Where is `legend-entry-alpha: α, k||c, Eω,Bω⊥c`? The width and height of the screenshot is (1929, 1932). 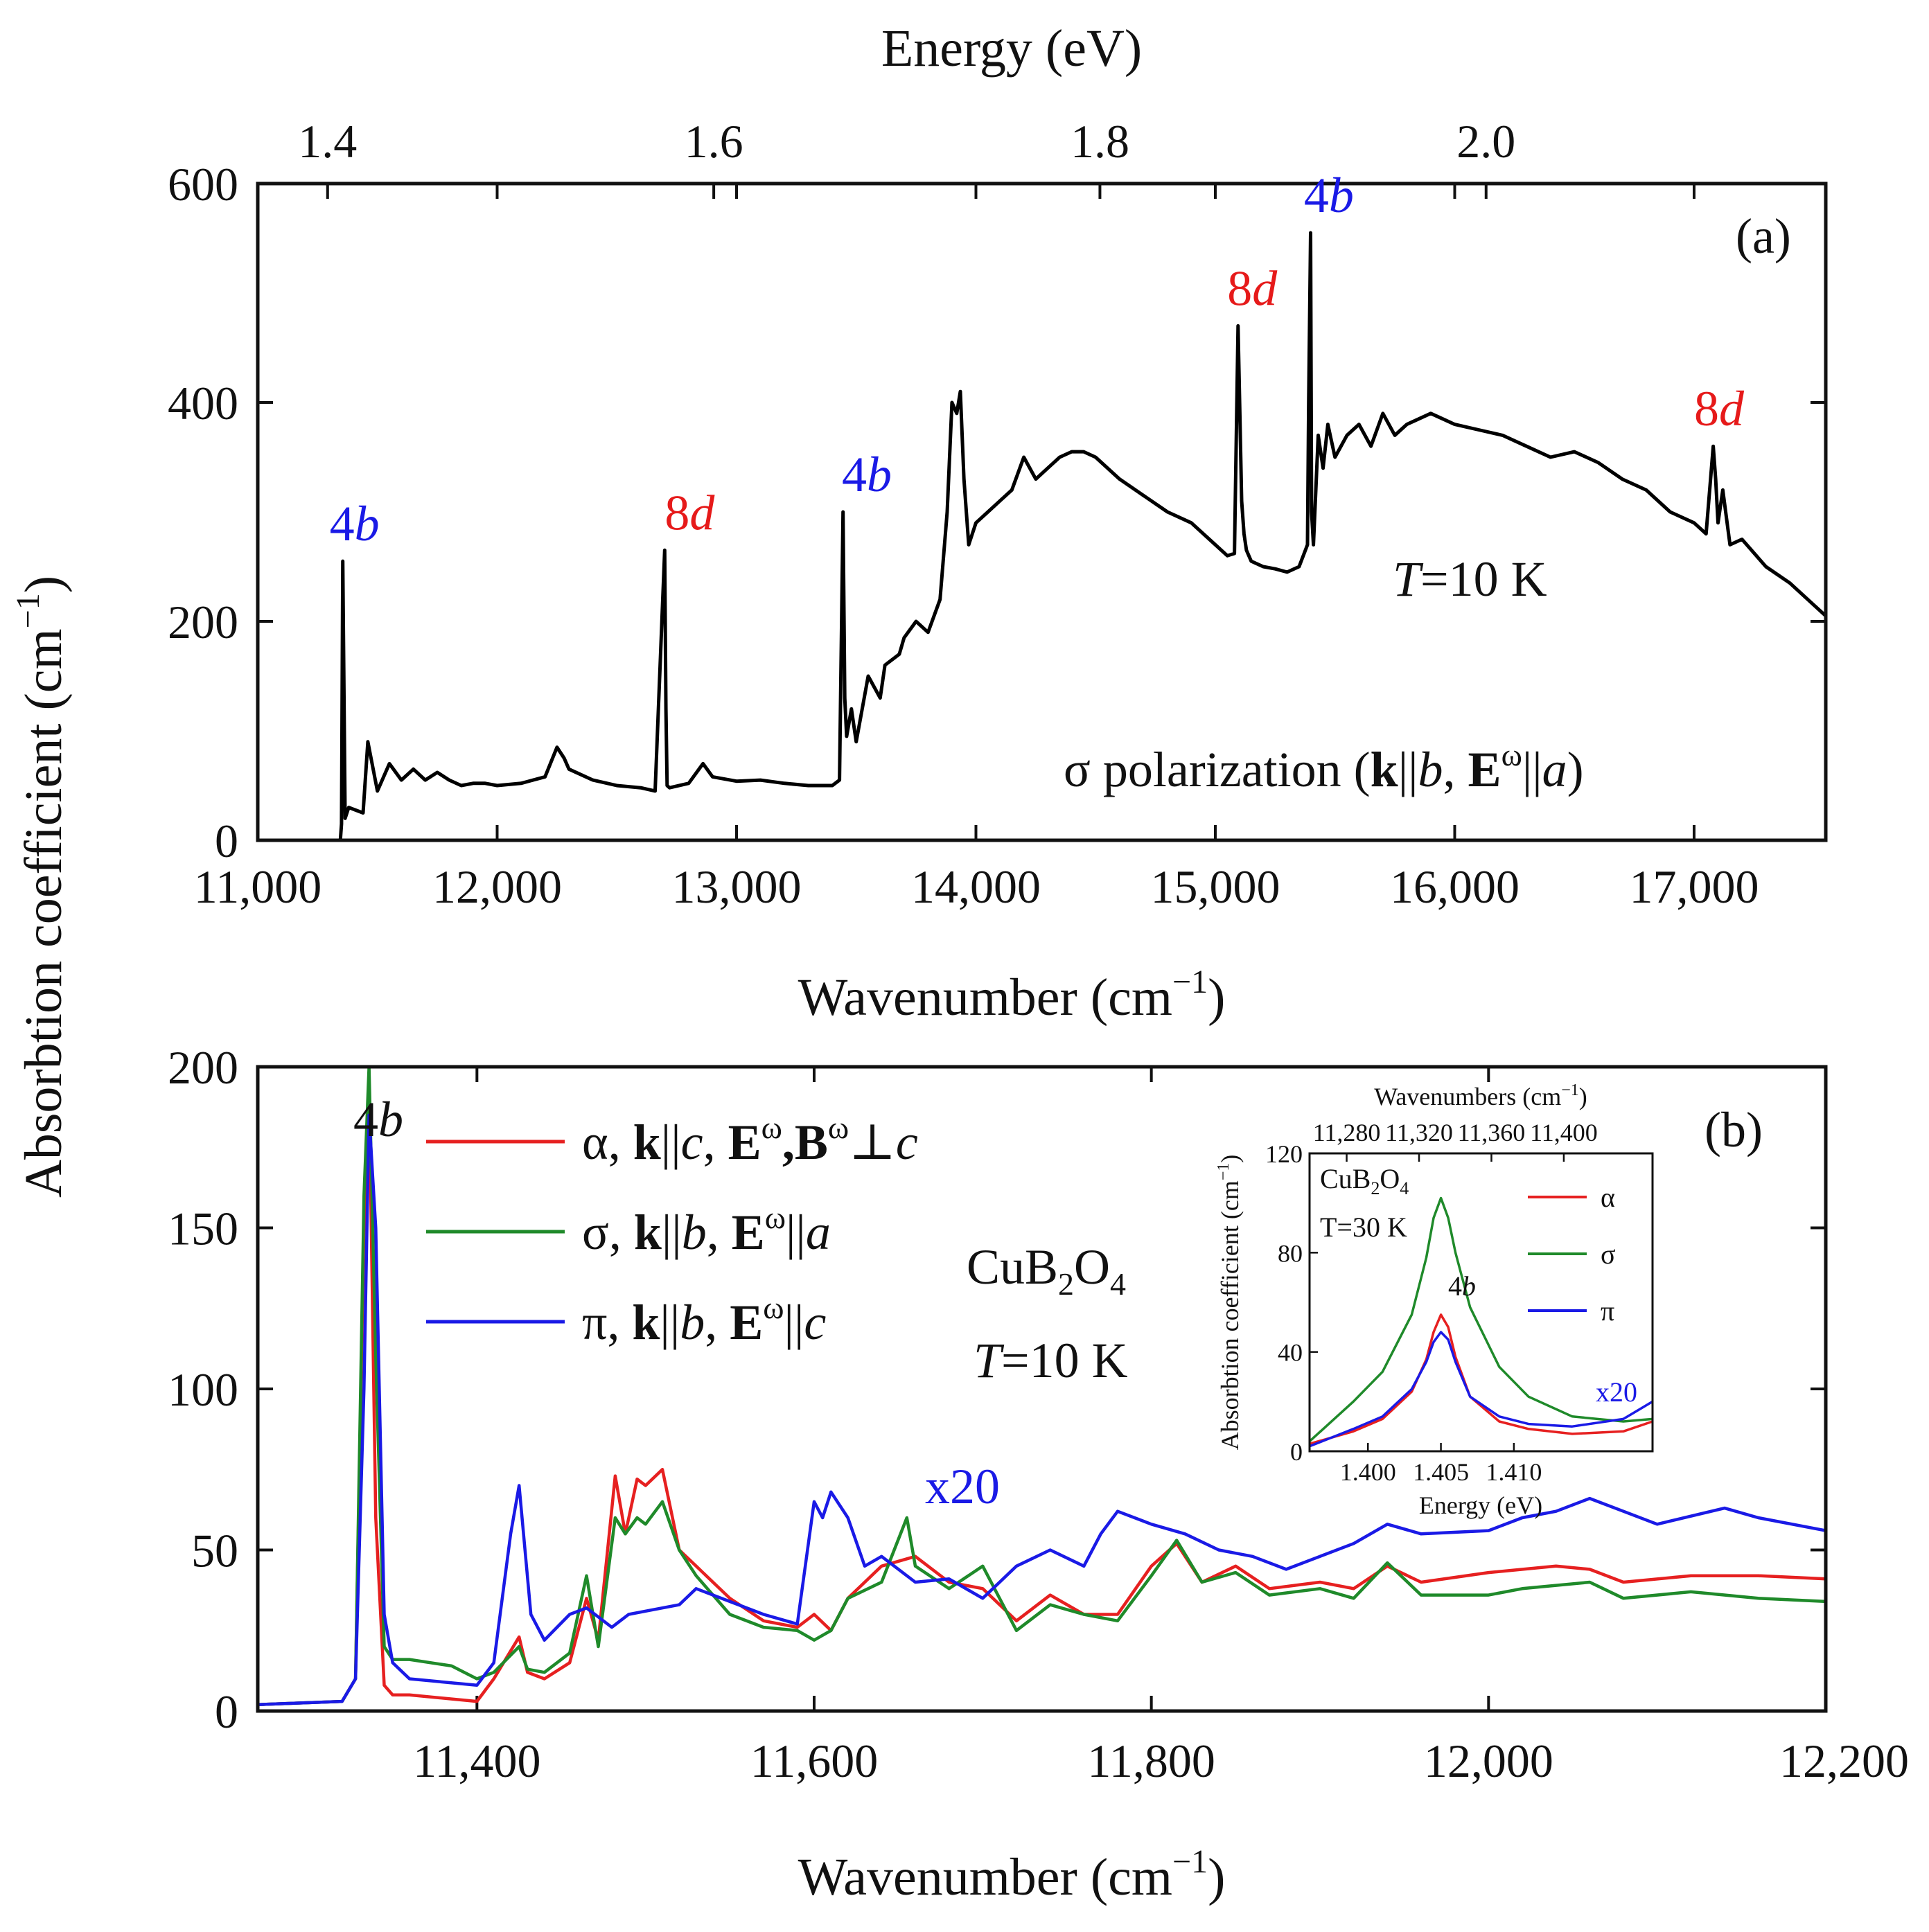 legend-entry-alpha: α, k||c, Eω,Bω⊥c is located at coordinates (672, 1140).